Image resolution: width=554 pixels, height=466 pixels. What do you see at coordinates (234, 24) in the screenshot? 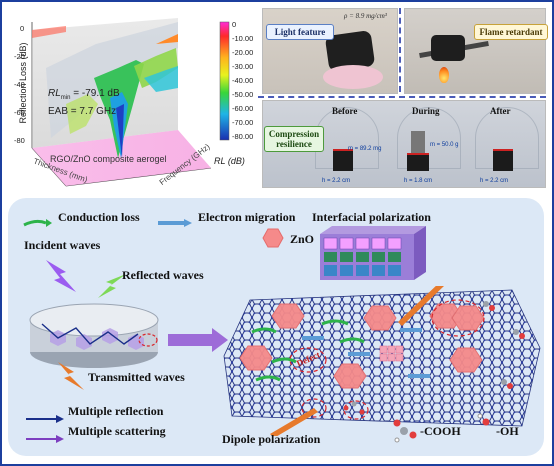
I see `cbar-tick-0: 0` at bounding box center [234, 24].